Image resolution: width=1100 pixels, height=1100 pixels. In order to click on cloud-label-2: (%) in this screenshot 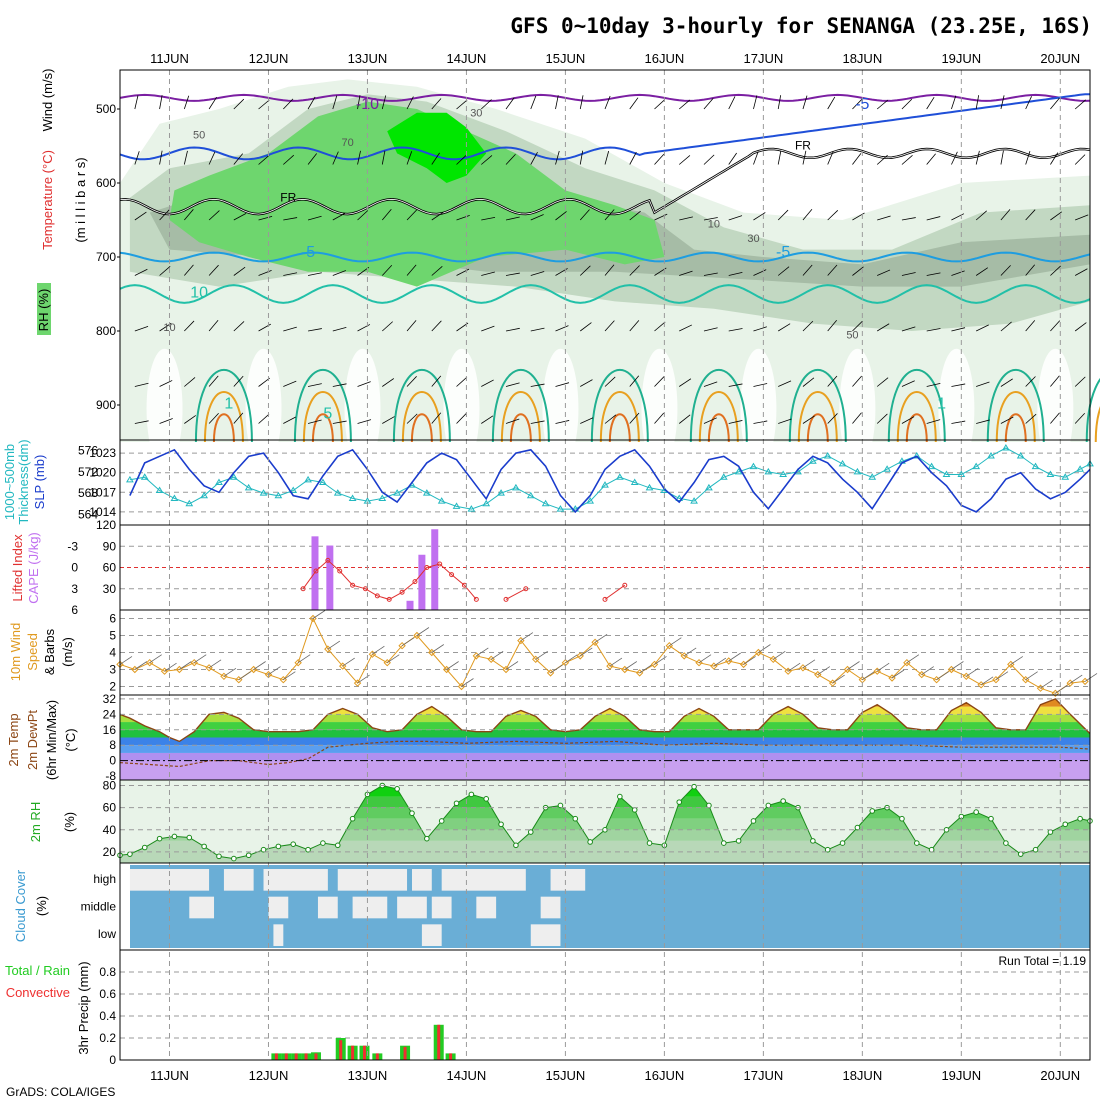, I will do `click(41, 906)`.